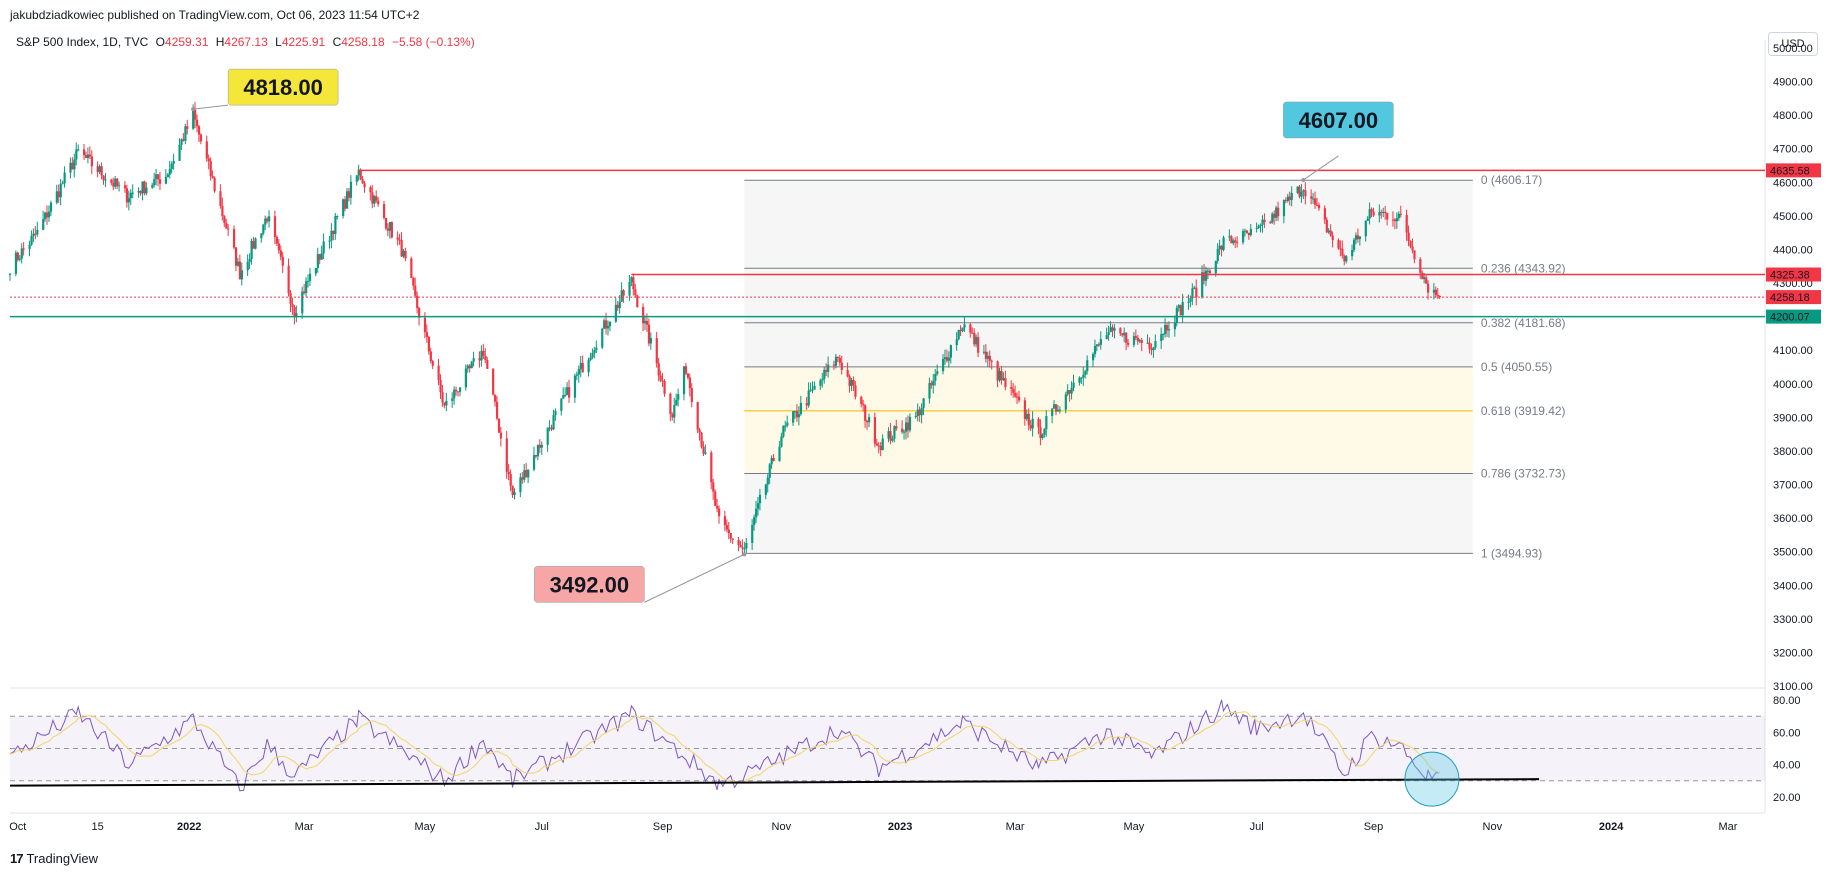 Image resolution: width=1835 pixels, height=879 pixels. What do you see at coordinates (433, 42) in the screenshot?
I see `change-value: −5.58 (−0.13%)` at bounding box center [433, 42].